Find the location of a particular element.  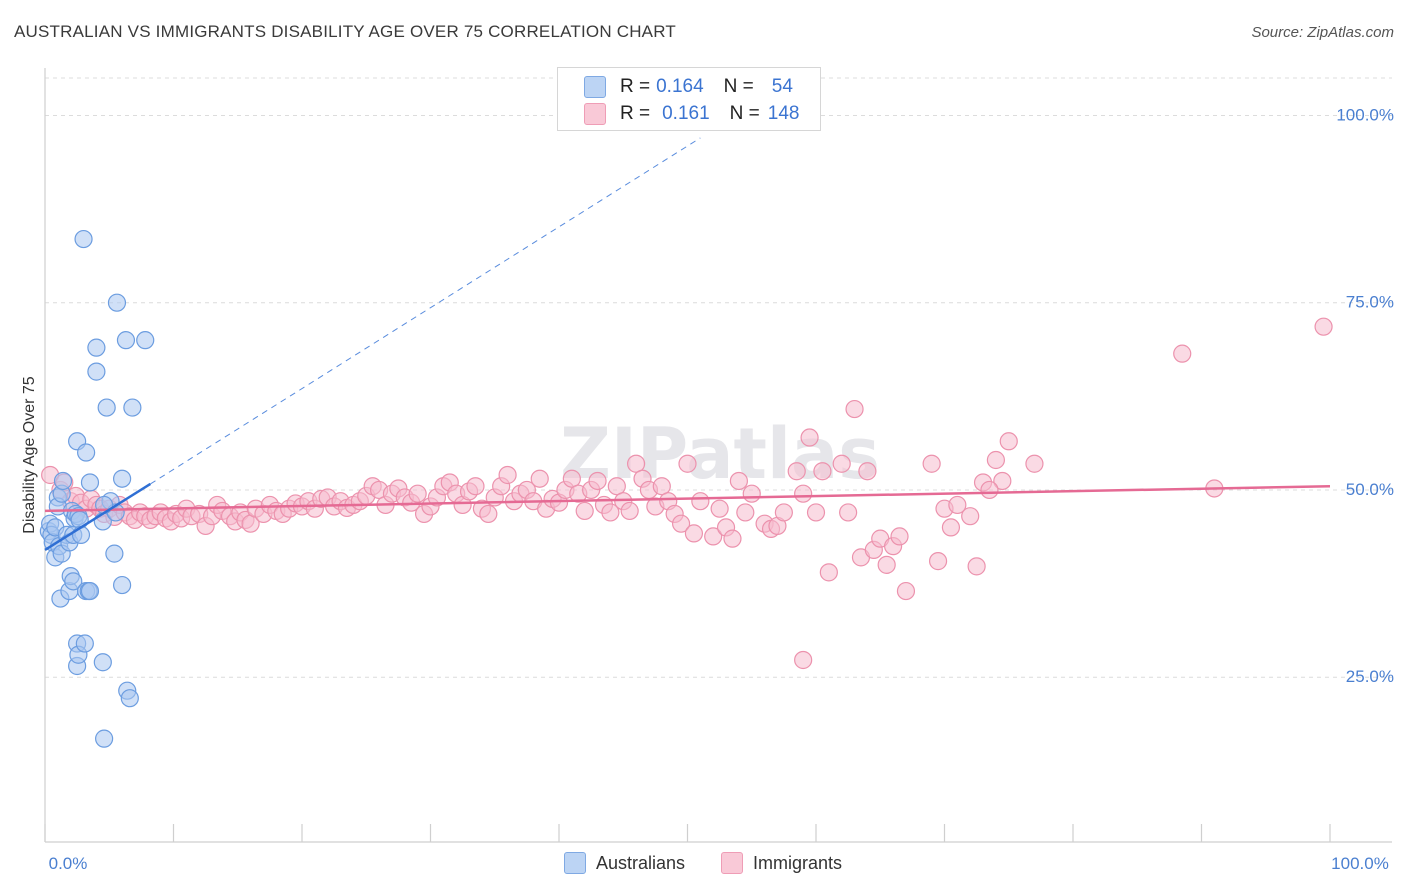

legend-r-value: 0.164 is located at coordinates (680, 86).